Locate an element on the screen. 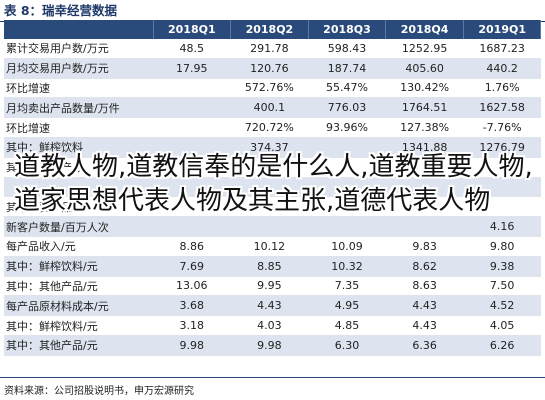  row-label: 月均交易用户数/万元 is located at coordinates (78, 68).